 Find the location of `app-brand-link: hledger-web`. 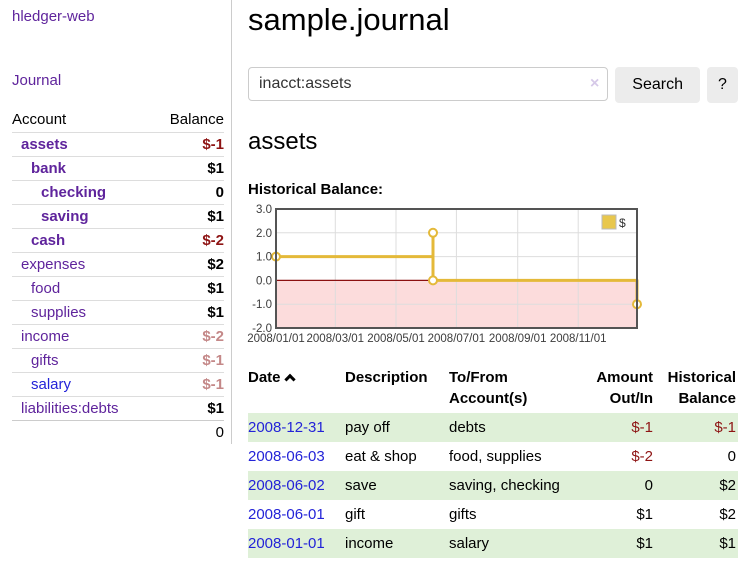

app-brand-link: hledger-web is located at coordinates (53, 16).